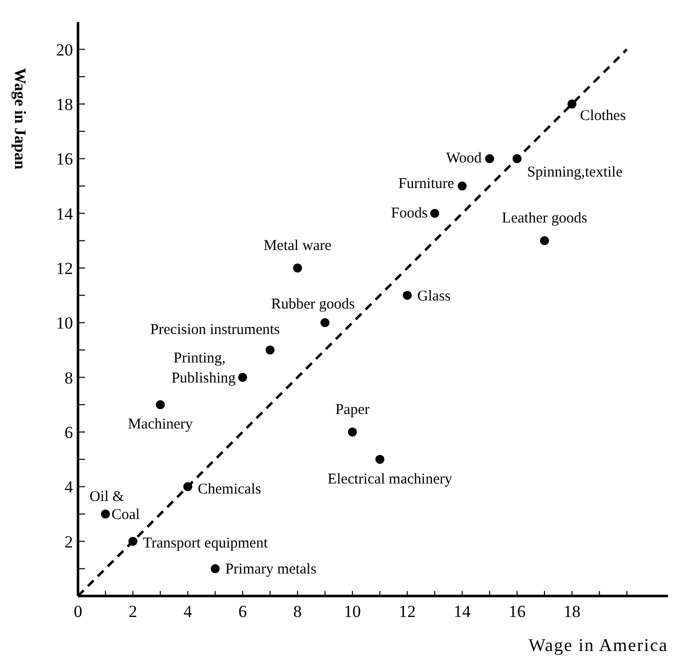  Describe the element at coordinates (68, 432) in the screenshot. I see `y-tick-label: 6` at that location.